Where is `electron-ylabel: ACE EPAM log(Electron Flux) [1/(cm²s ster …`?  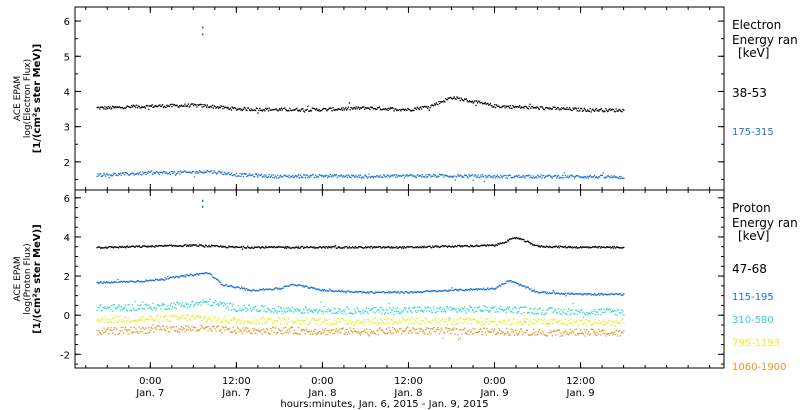
electron-ylabel: ACE EPAM log(Electron Flux) [1/(cm²s ster … is located at coordinates (28, 98).